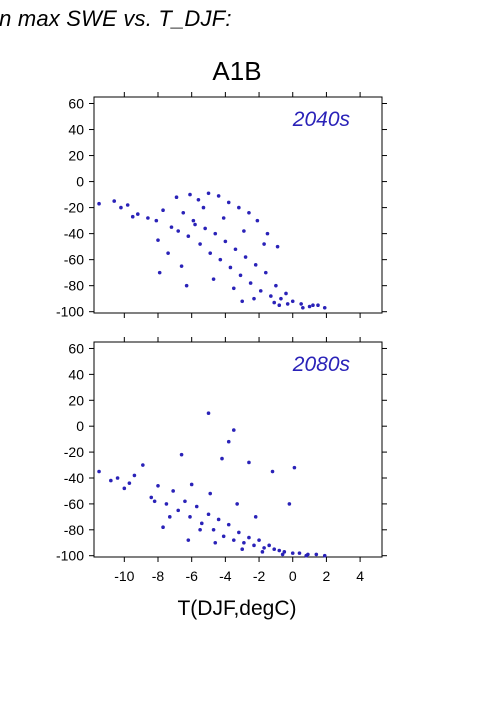 The height and width of the screenshot is (709, 501). What do you see at coordinates (321, 119) in the screenshot?
I see `period-label: 2040s` at bounding box center [321, 119].